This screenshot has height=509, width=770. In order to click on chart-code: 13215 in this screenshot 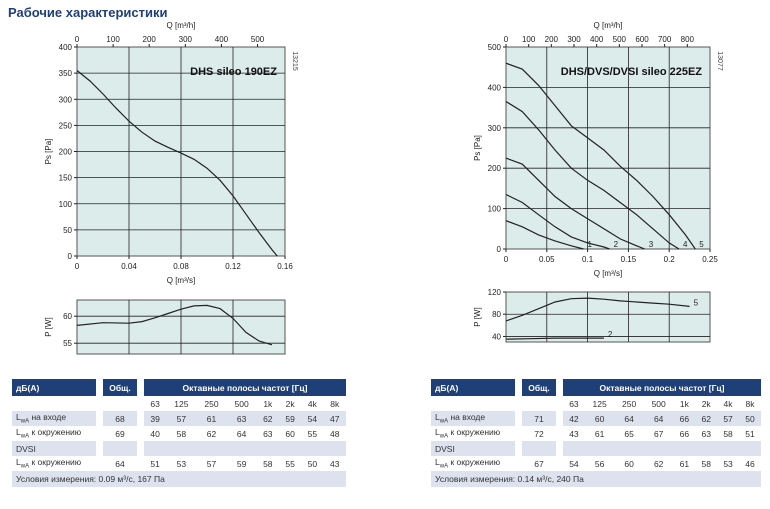, I will do `click(294, 61)`.